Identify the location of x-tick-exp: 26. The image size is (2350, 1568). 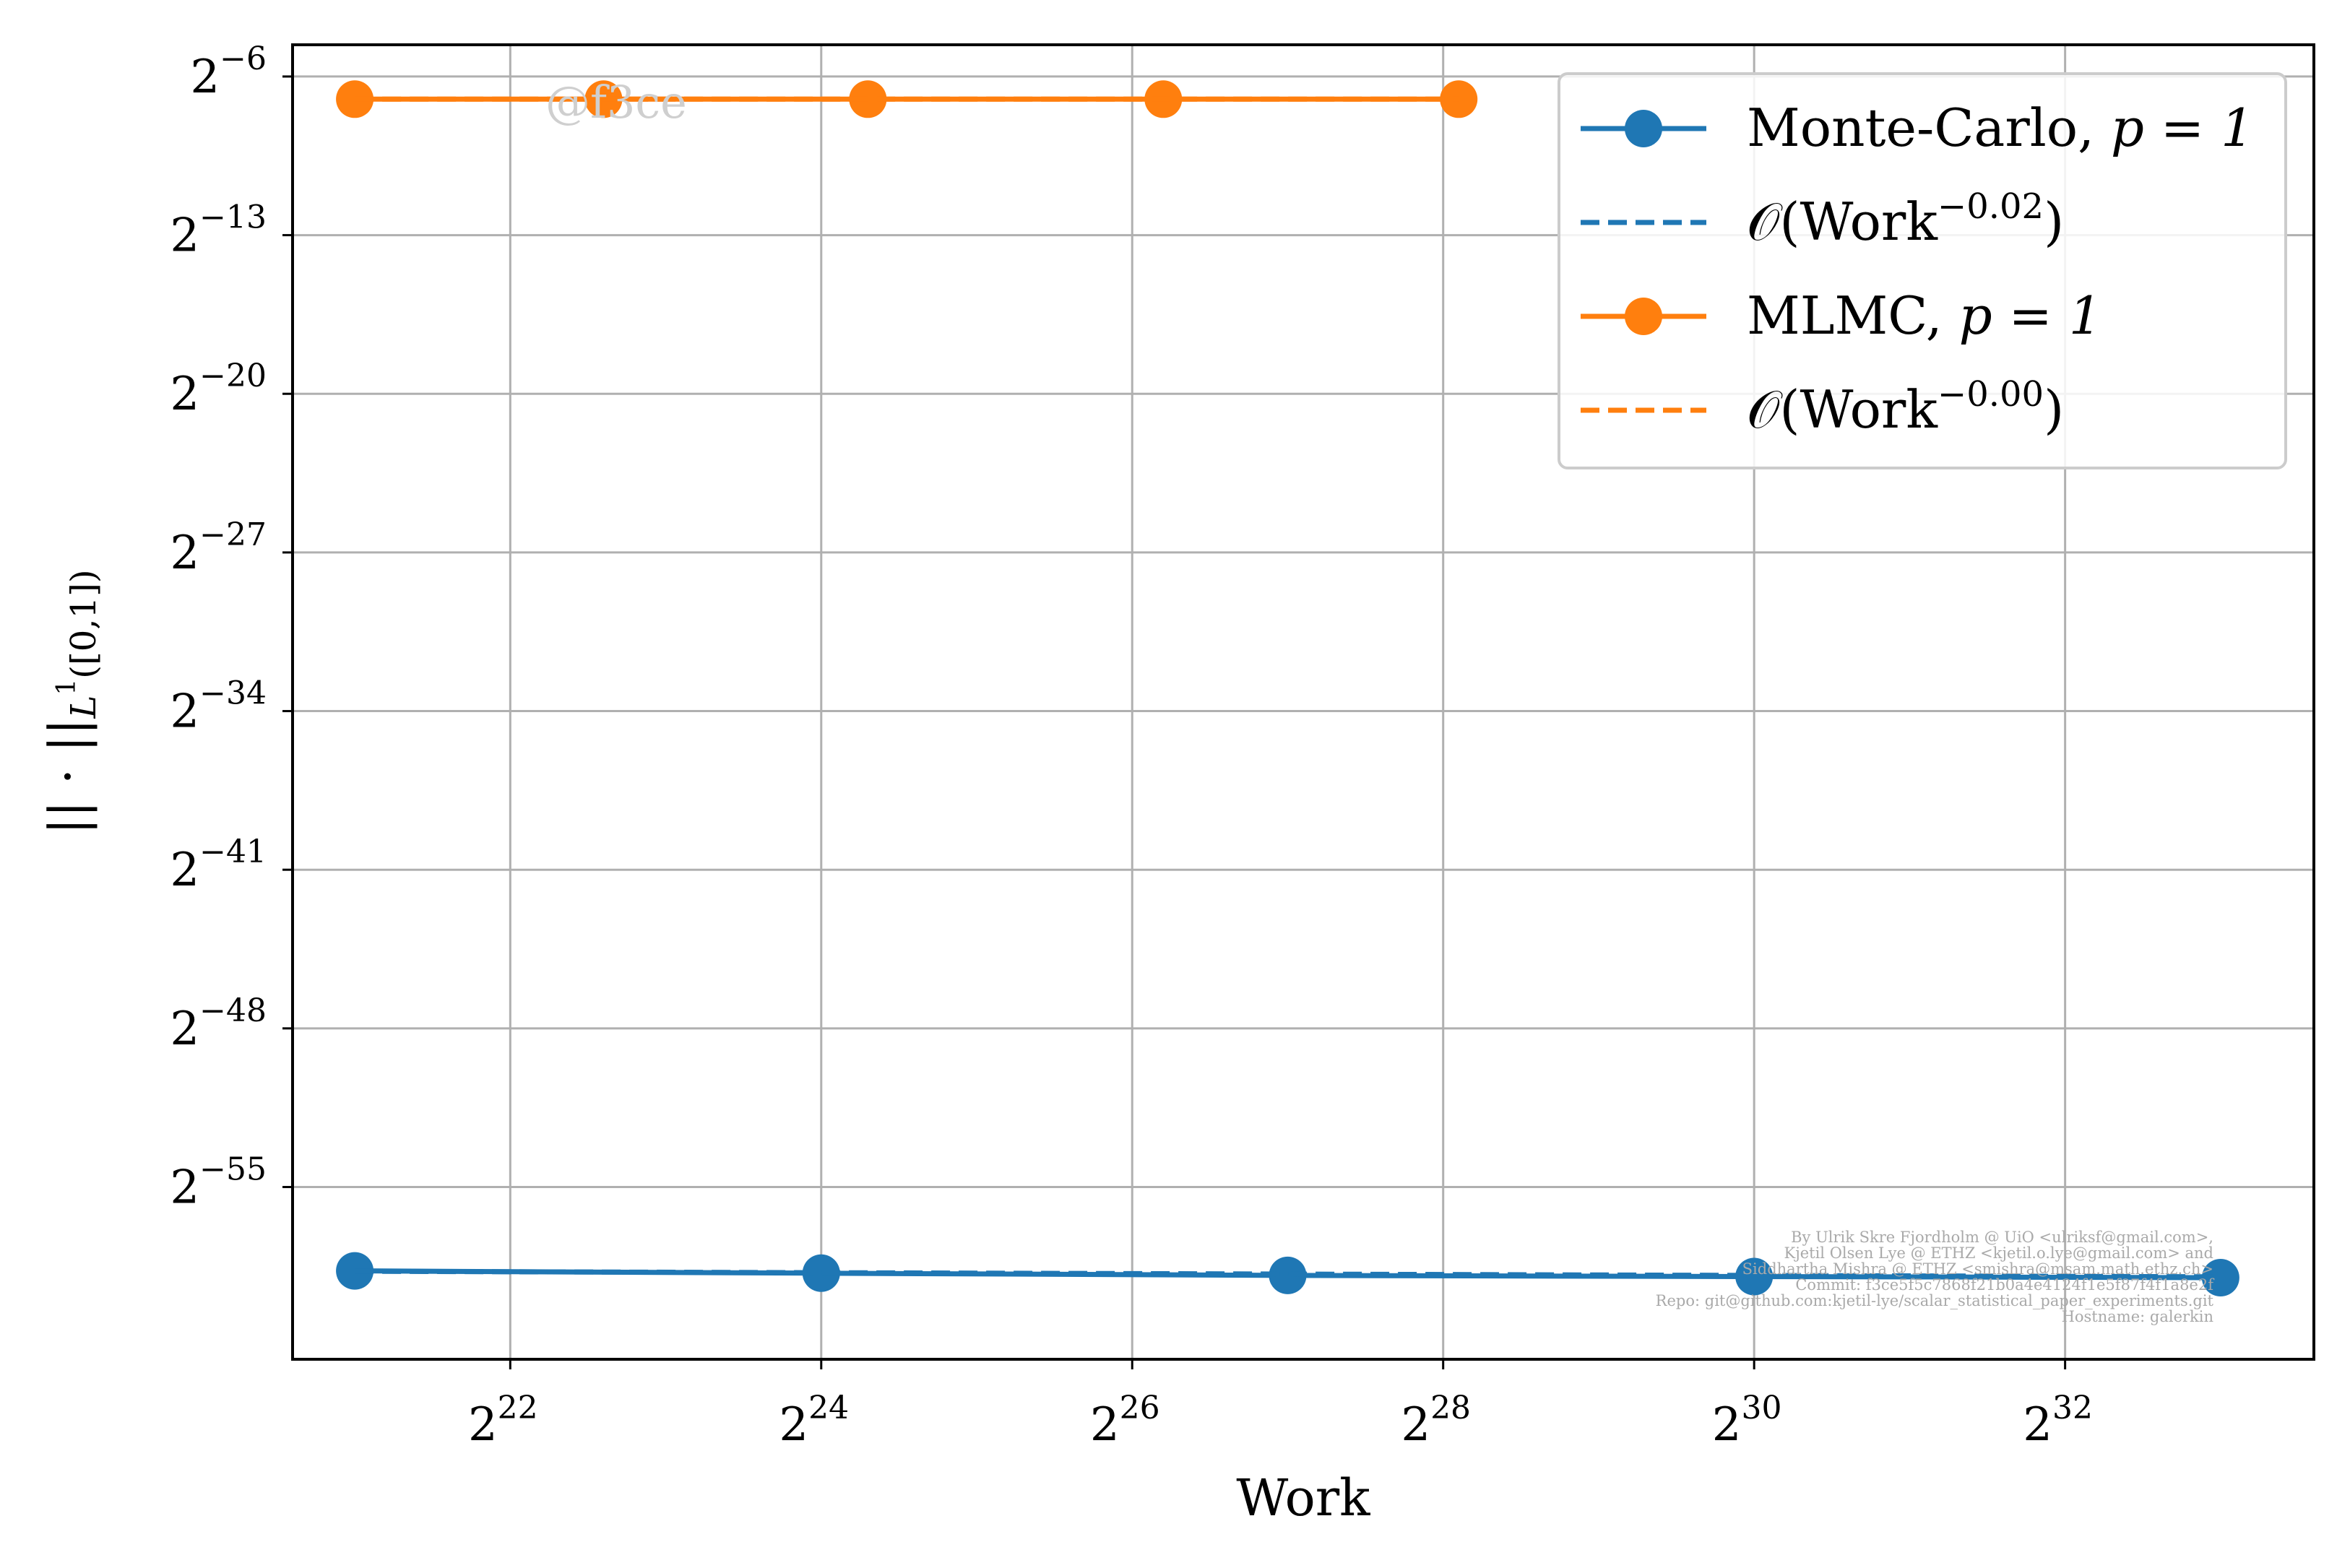
(1140, 1408).